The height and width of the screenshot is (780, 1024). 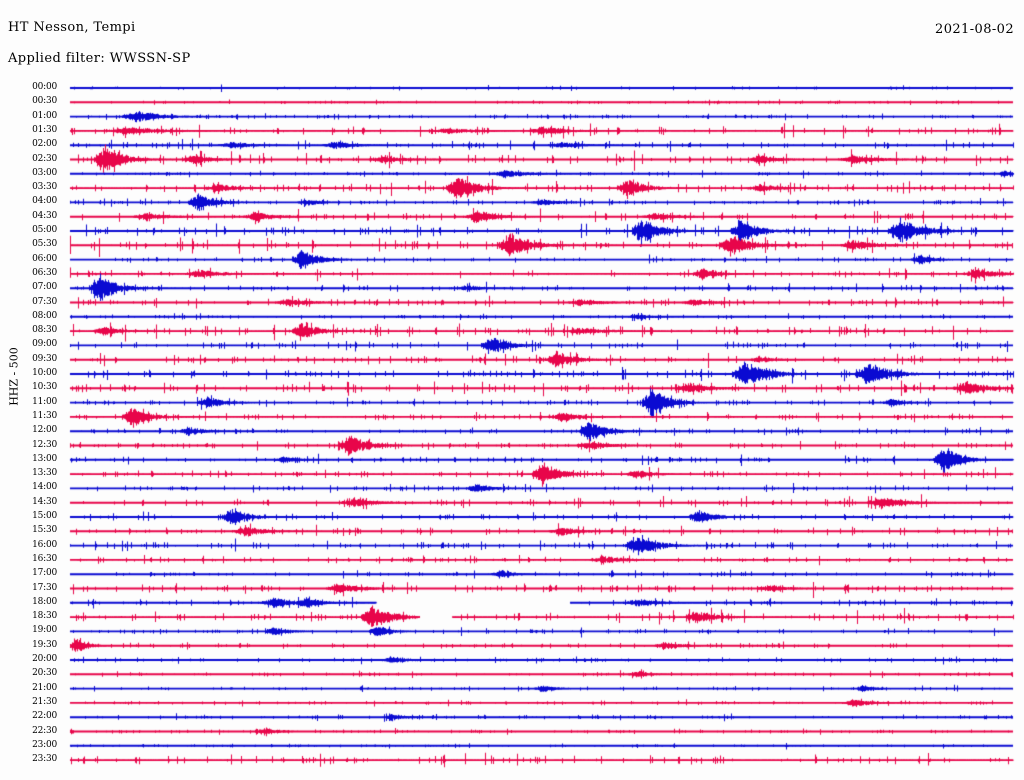 I want to click on station-title: HT Nesson, Tempi, so click(x=72, y=27).